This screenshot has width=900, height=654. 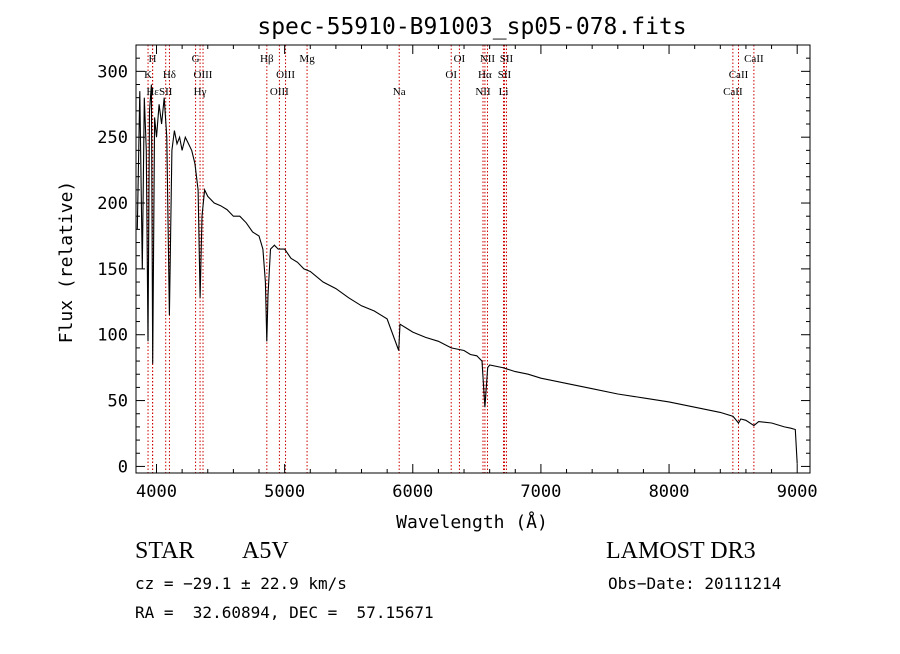 I want to click on line-label-23: CaII, so click(x=754, y=59).